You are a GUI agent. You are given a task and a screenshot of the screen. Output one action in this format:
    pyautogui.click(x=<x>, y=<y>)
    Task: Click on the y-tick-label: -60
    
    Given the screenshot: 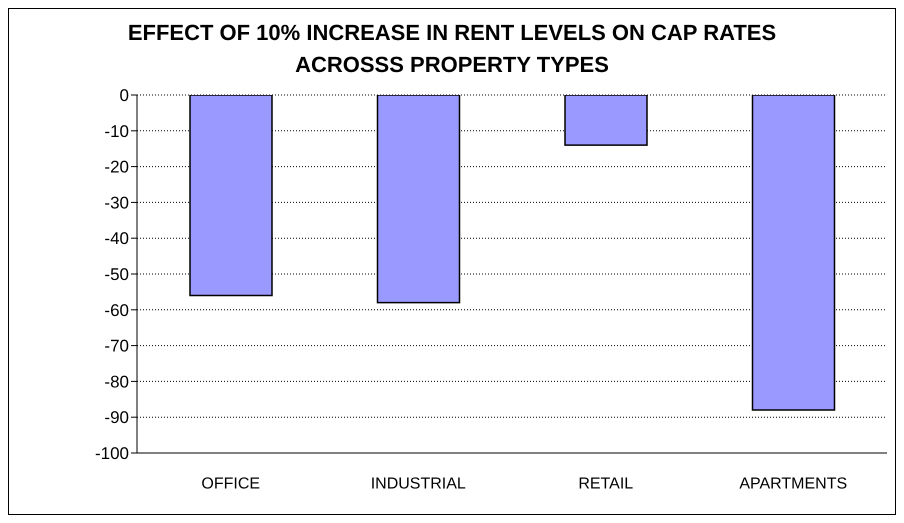 What is the action you would take?
    pyautogui.click(x=116, y=310)
    